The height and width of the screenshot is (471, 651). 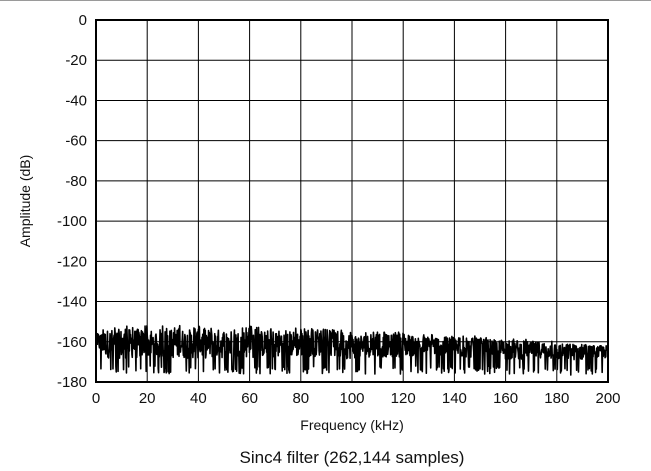 I want to click on y-tick-label: -160, so click(x=72, y=342).